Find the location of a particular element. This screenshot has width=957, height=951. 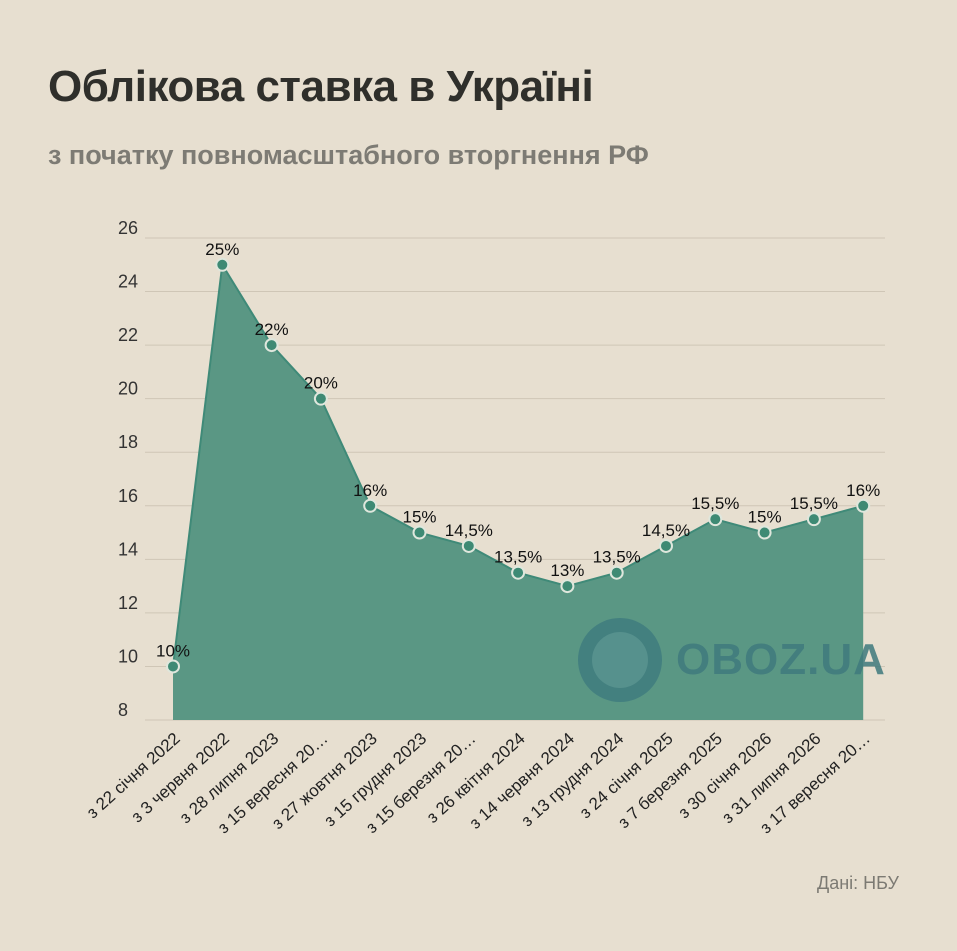

y-tick-label: 24 is located at coordinates (128, 282).